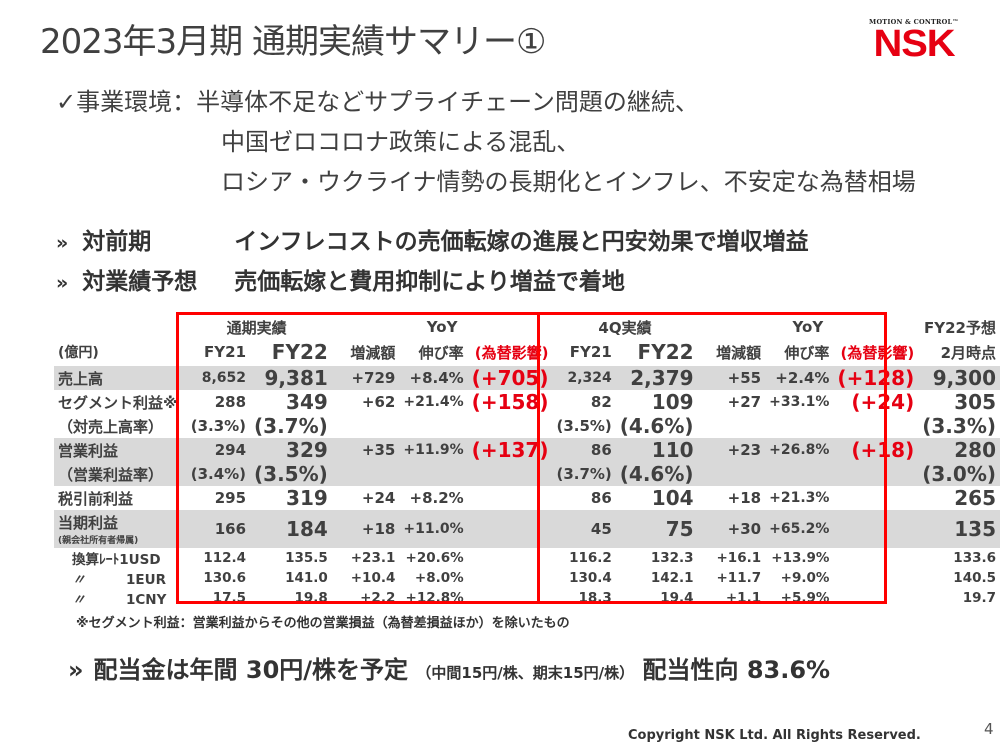 The width and height of the screenshot is (1000, 750). I want to click on bullet-text: インフレコストの売価転嫁の進展と円安効果で増収増益, so click(521, 242).